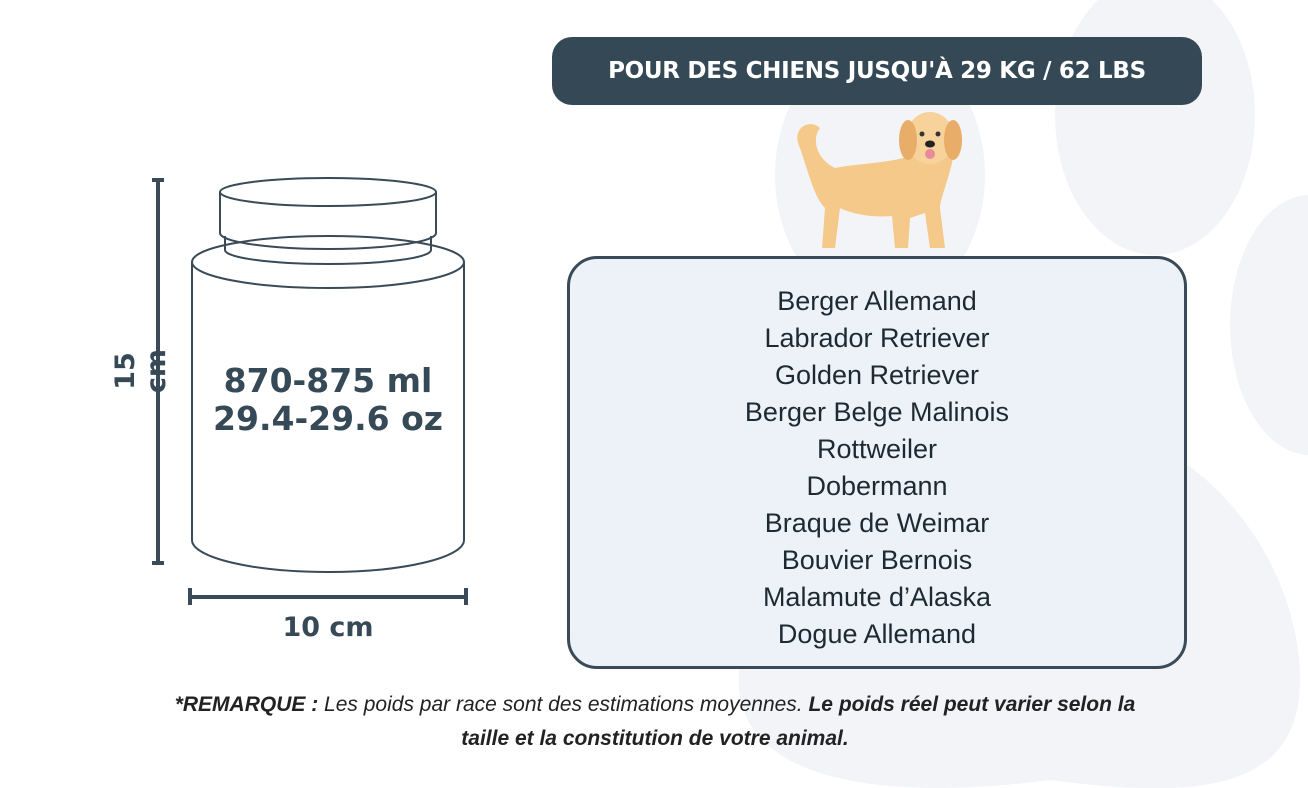 This screenshot has width=1308, height=788. What do you see at coordinates (877, 634) in the screenshot?
I see `breed-item: Dogue Allemand` at bounding box center [877, 634].